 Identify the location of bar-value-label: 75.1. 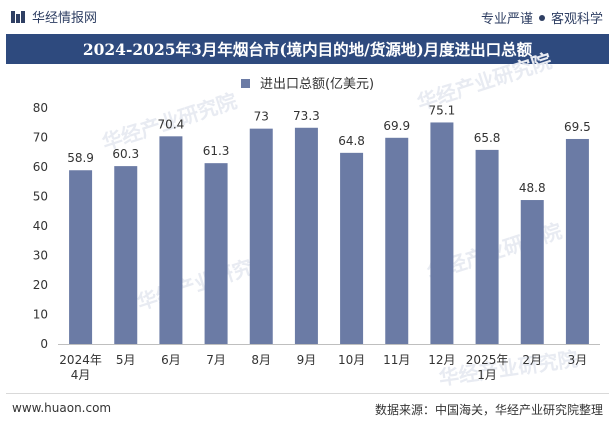
(442, 110).